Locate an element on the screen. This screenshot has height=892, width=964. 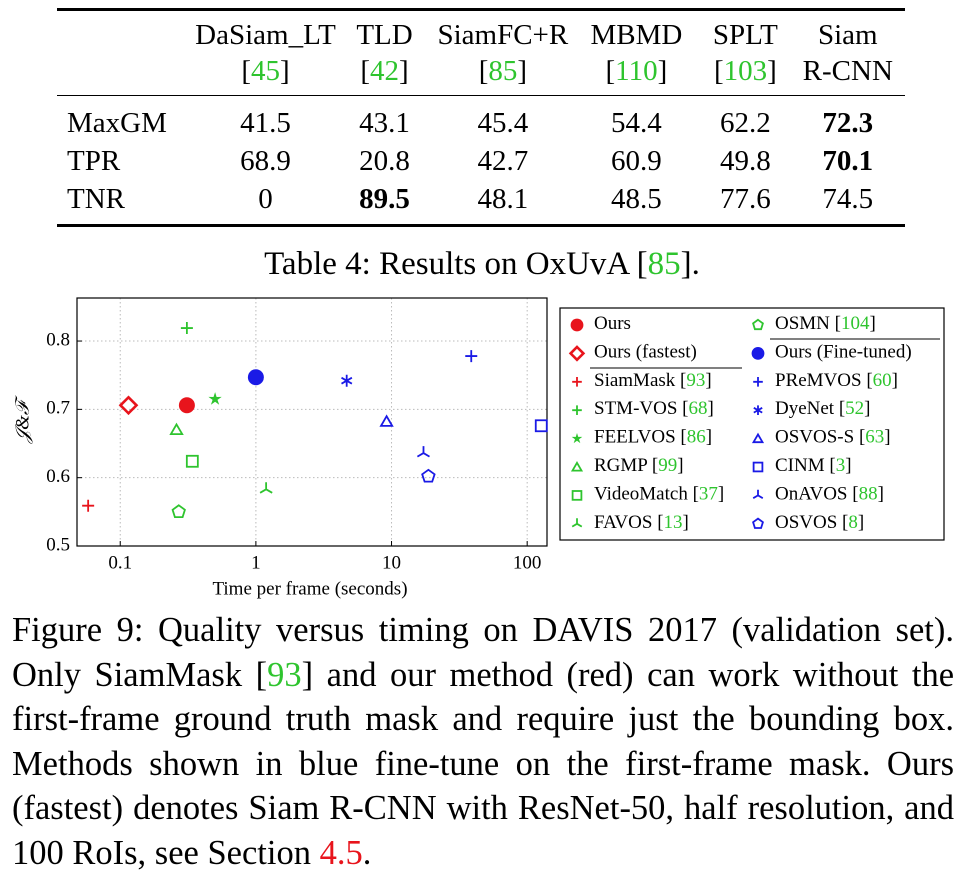
legend-label: FEELVOS [86] is located at coordinates (653, 437).